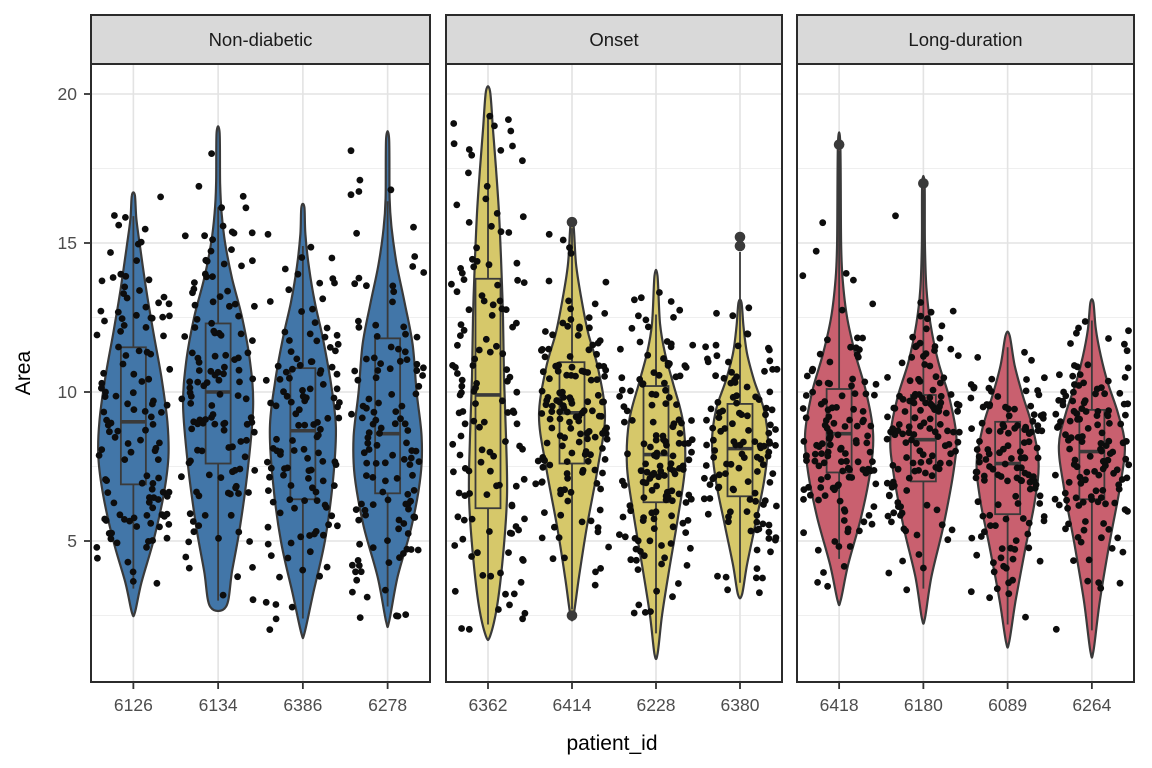 The width and height of the screenshot is (1152, 768). I want to click on facet-strip, so click(965, 39).